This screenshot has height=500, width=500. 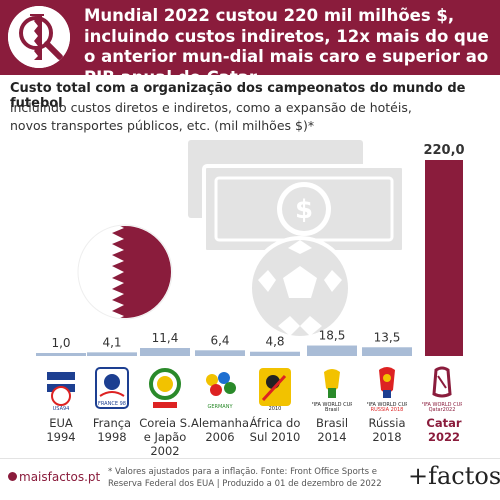 I want to click on value-label-5: 18,5, so click(x=332, y=336).